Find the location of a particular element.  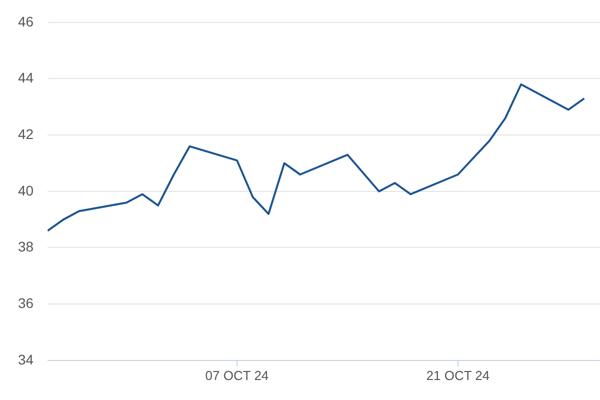

y-tick-label: 44 is located at coordinates (26, 78).